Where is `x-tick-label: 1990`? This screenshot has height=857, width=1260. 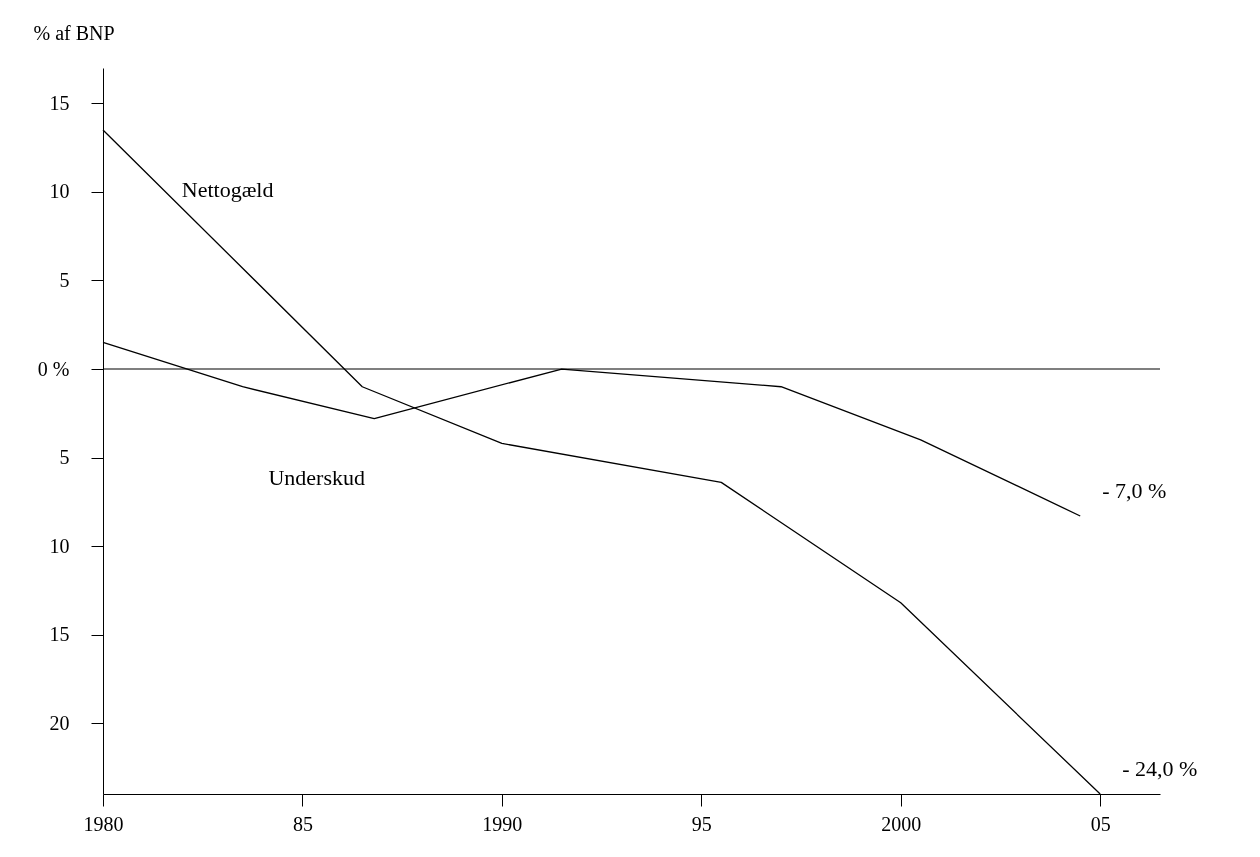 x-tick-label: 1990 is located at coordinates (502, 823).